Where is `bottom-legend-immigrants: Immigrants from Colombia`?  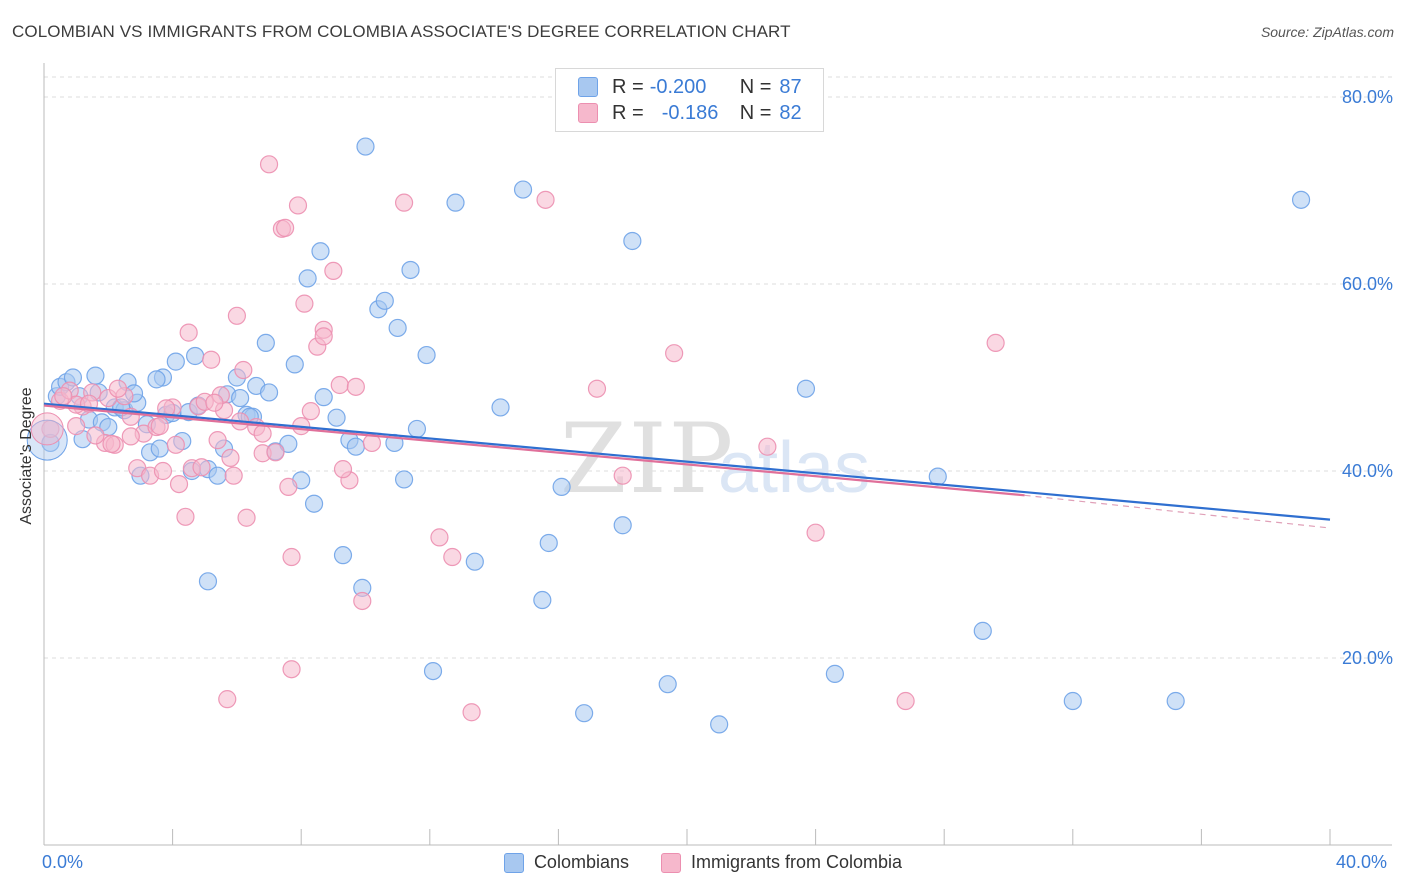
bottom-legend-immigrants: Immigrants from Colombia is located at coordinates (781, 862).